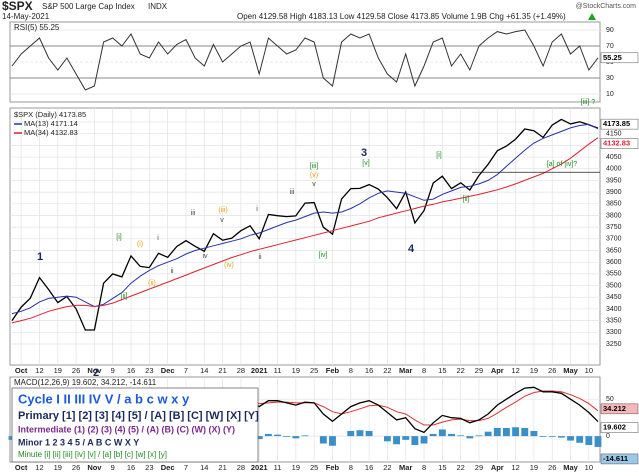  Describe the element at coordinates (614, 250) in the screenshot. I see `y-tick-label: 3650` at that location.